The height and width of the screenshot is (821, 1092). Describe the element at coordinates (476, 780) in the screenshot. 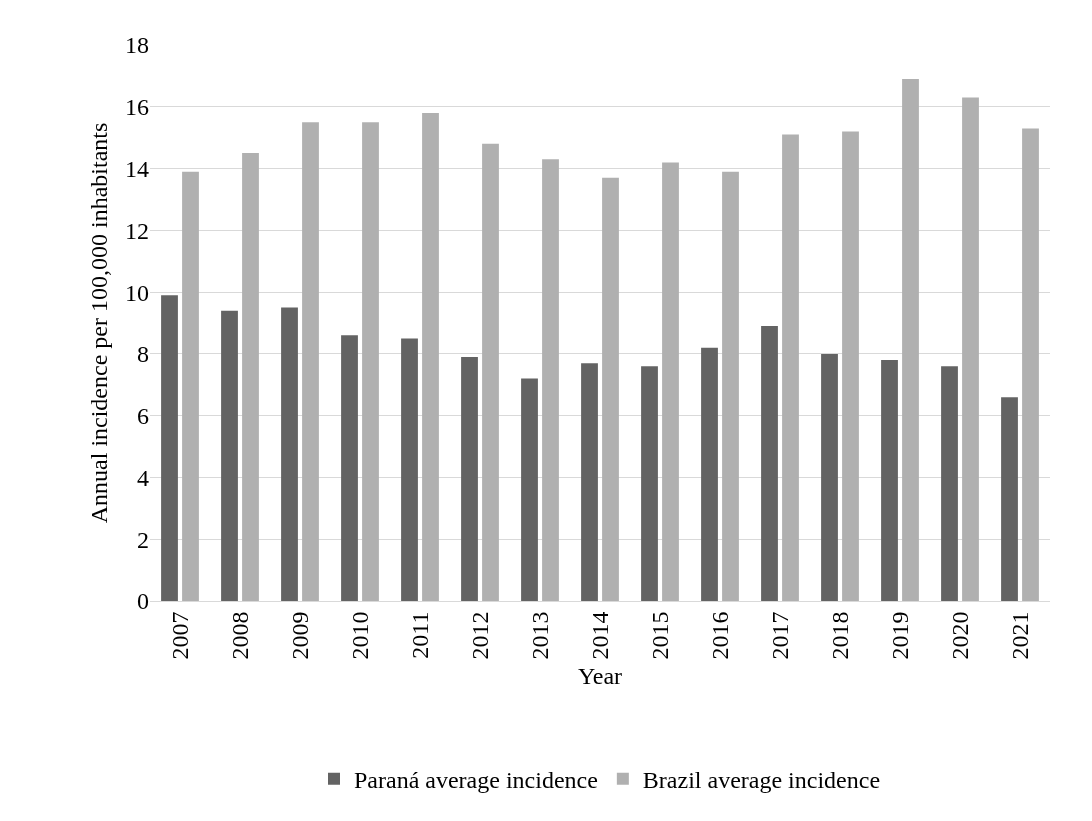

I see `legend-label: Paraná average incidence` at that location.